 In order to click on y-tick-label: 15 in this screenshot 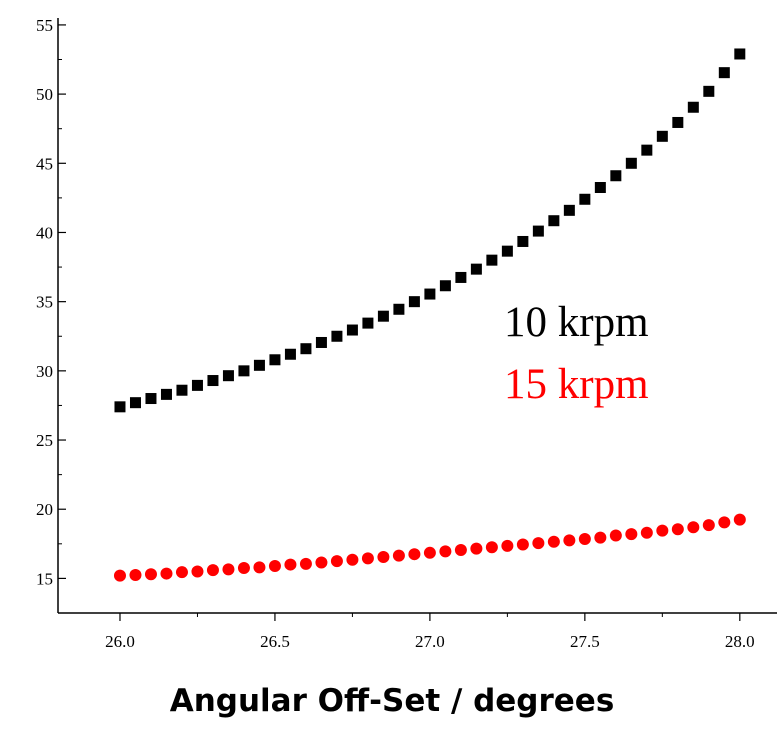, I will do `click(44, 578)`.